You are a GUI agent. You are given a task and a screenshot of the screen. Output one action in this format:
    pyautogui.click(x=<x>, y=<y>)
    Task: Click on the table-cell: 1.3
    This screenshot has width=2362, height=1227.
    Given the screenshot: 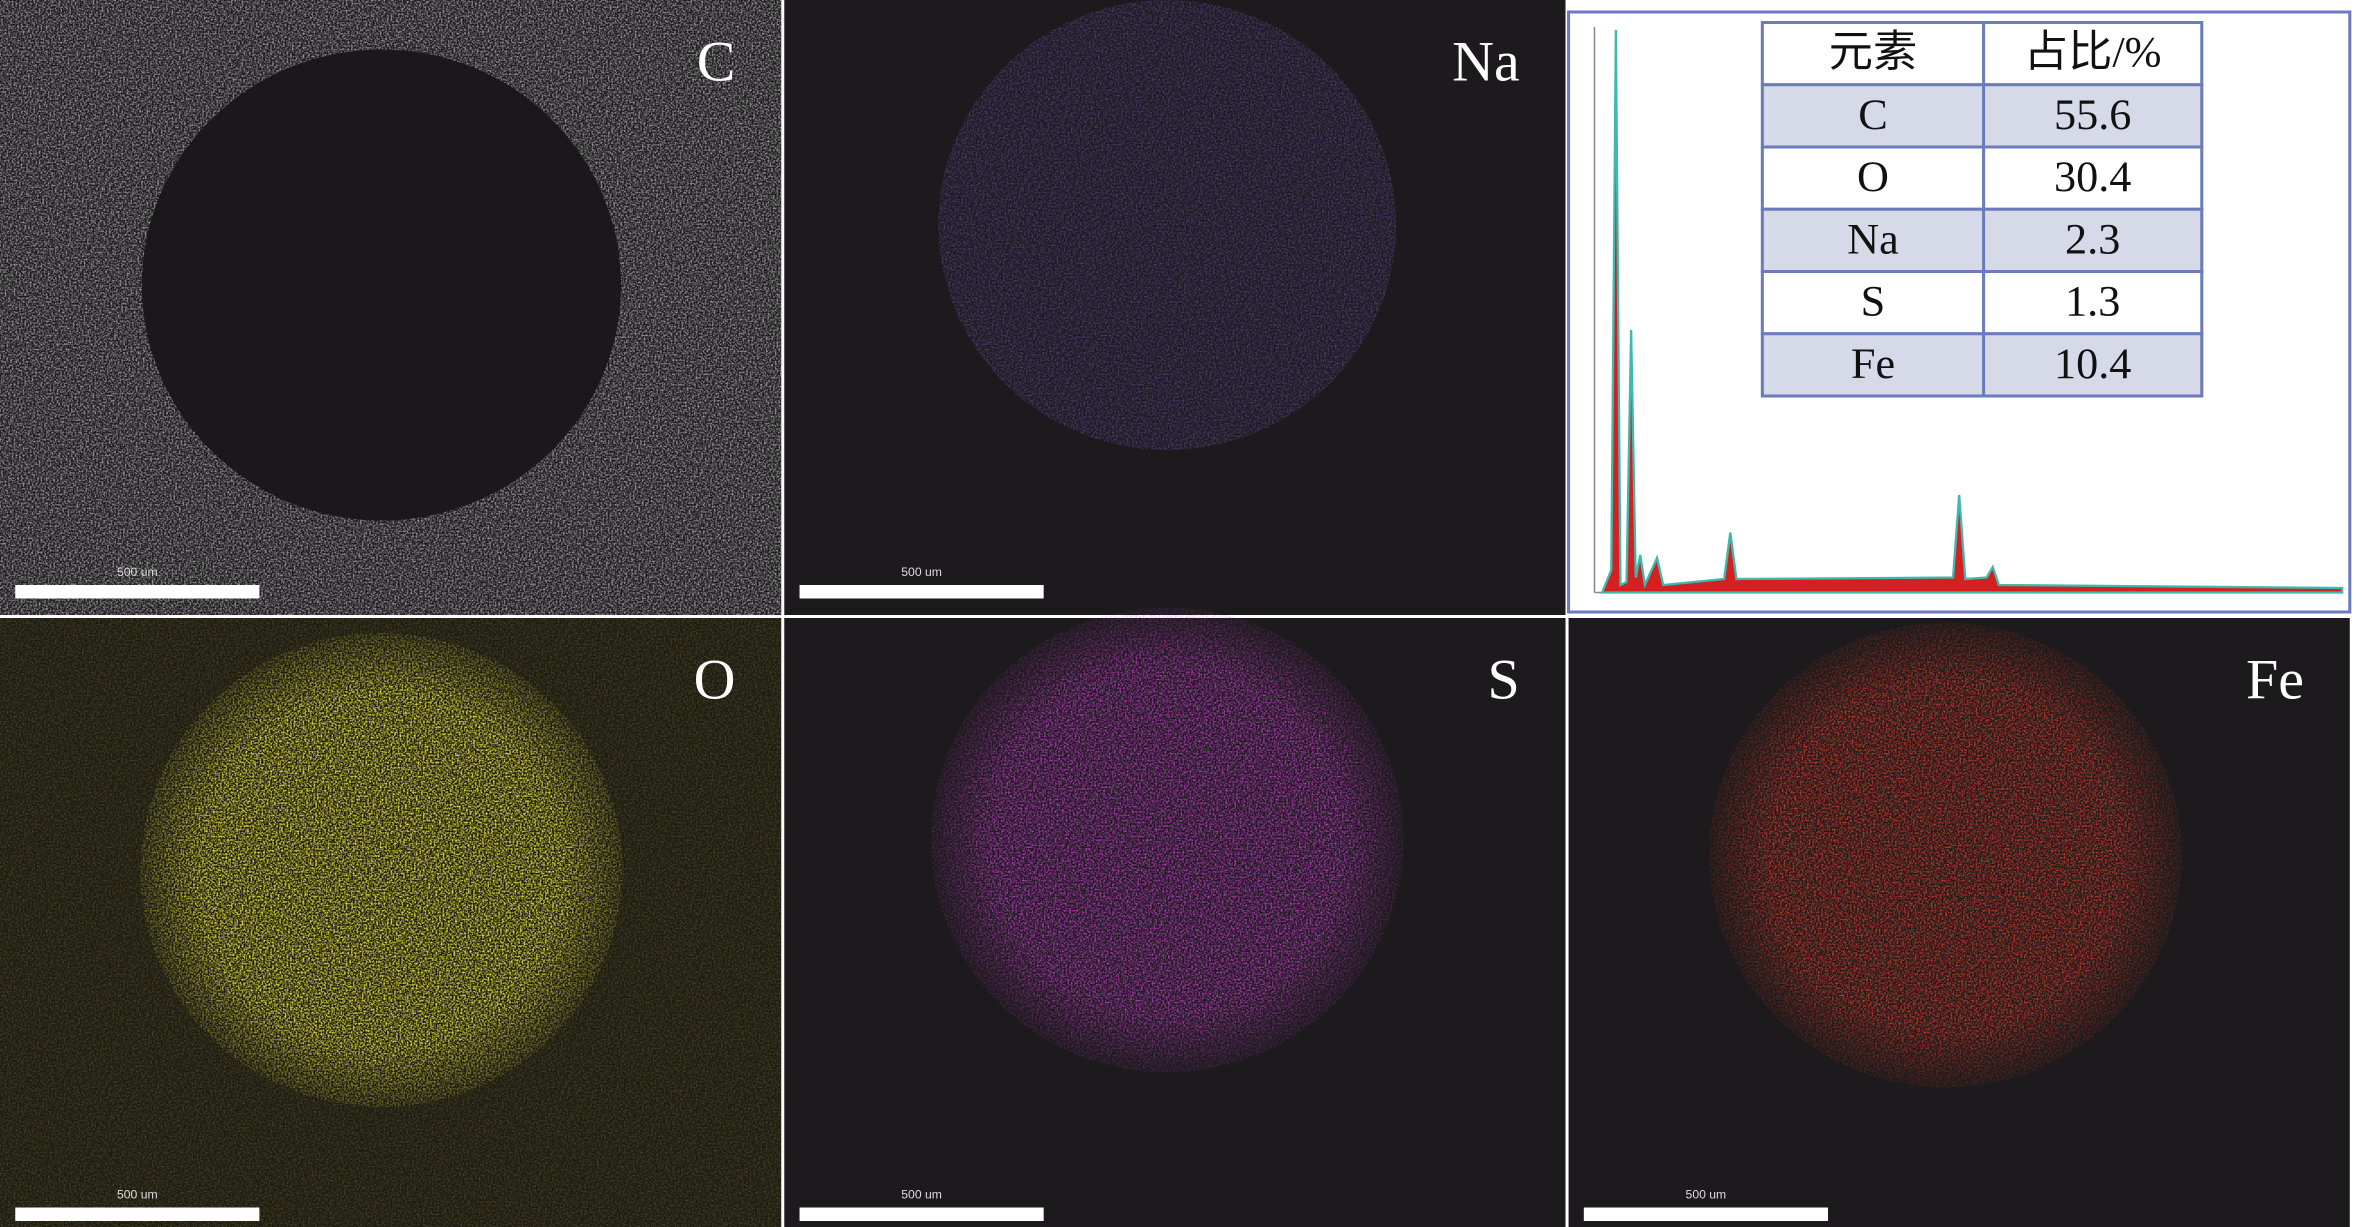 What is the action you would take?
    pyautogui.click(x=2092, y=302)
    